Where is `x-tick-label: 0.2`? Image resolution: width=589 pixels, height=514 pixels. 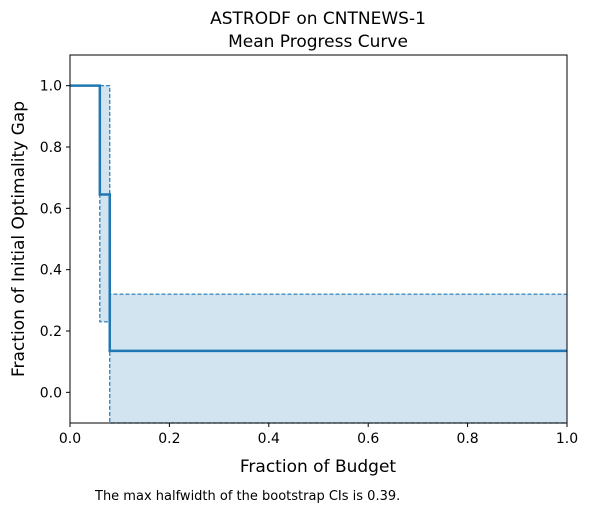
x-tick-label: 0.2 is located at coordinates (169, 439).